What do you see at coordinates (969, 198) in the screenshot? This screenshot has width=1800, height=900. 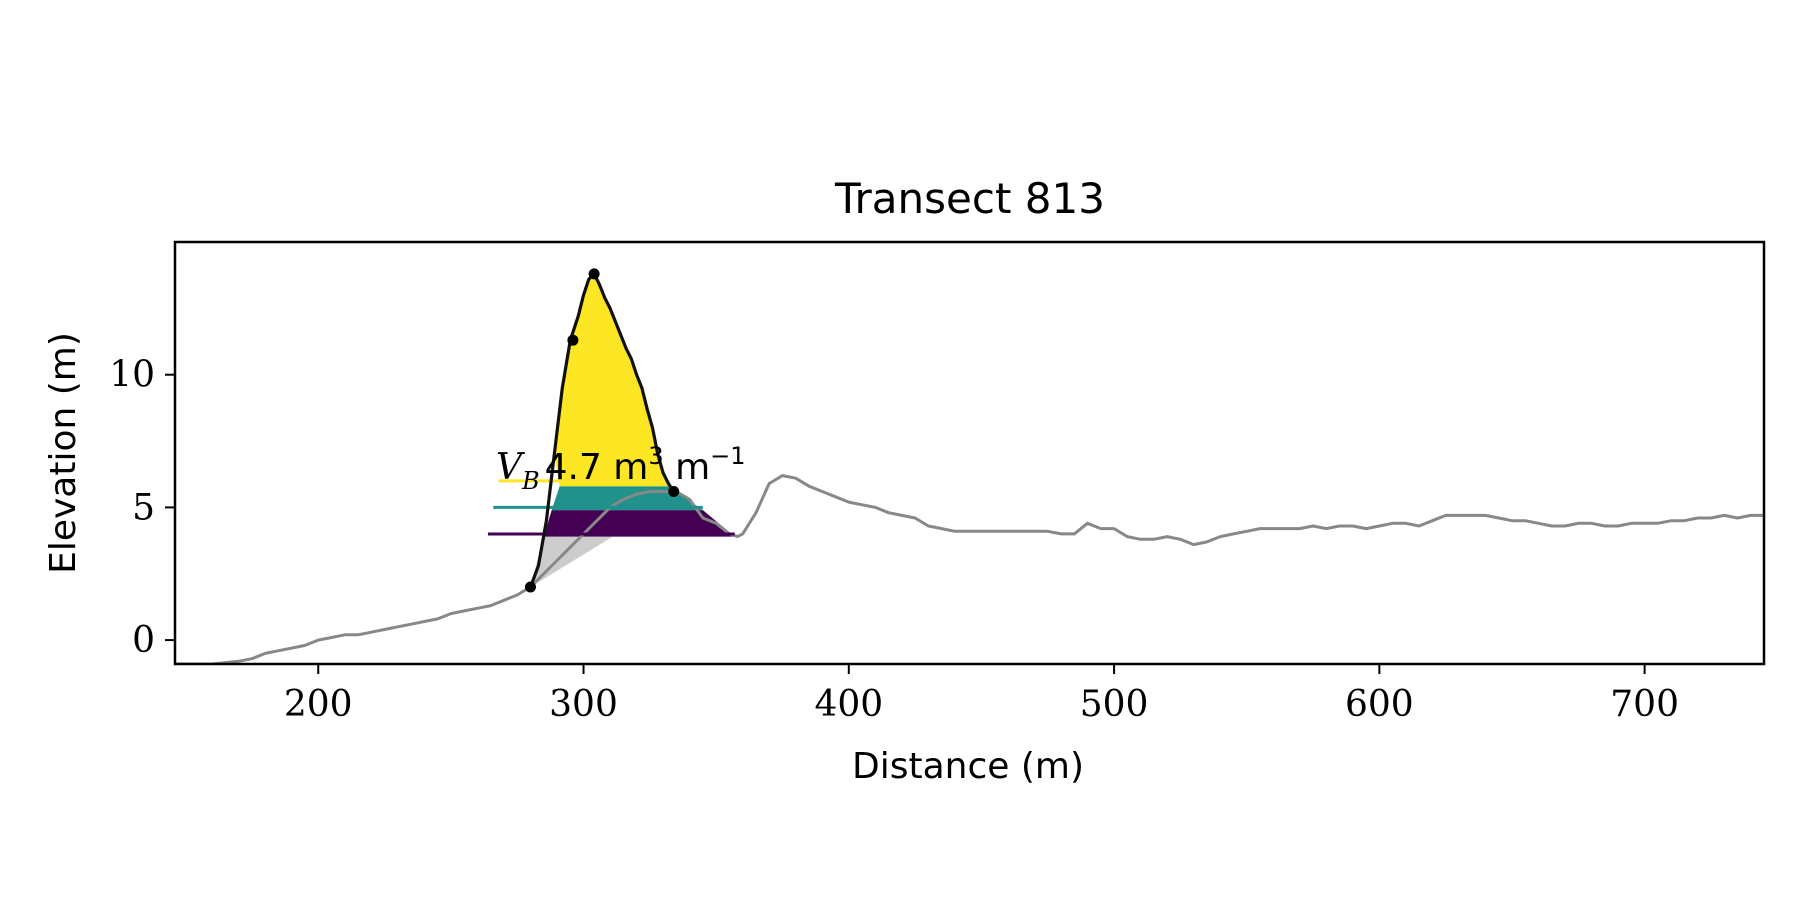 I see `chart-title: Transect 813` at bounding box center [969, 198].